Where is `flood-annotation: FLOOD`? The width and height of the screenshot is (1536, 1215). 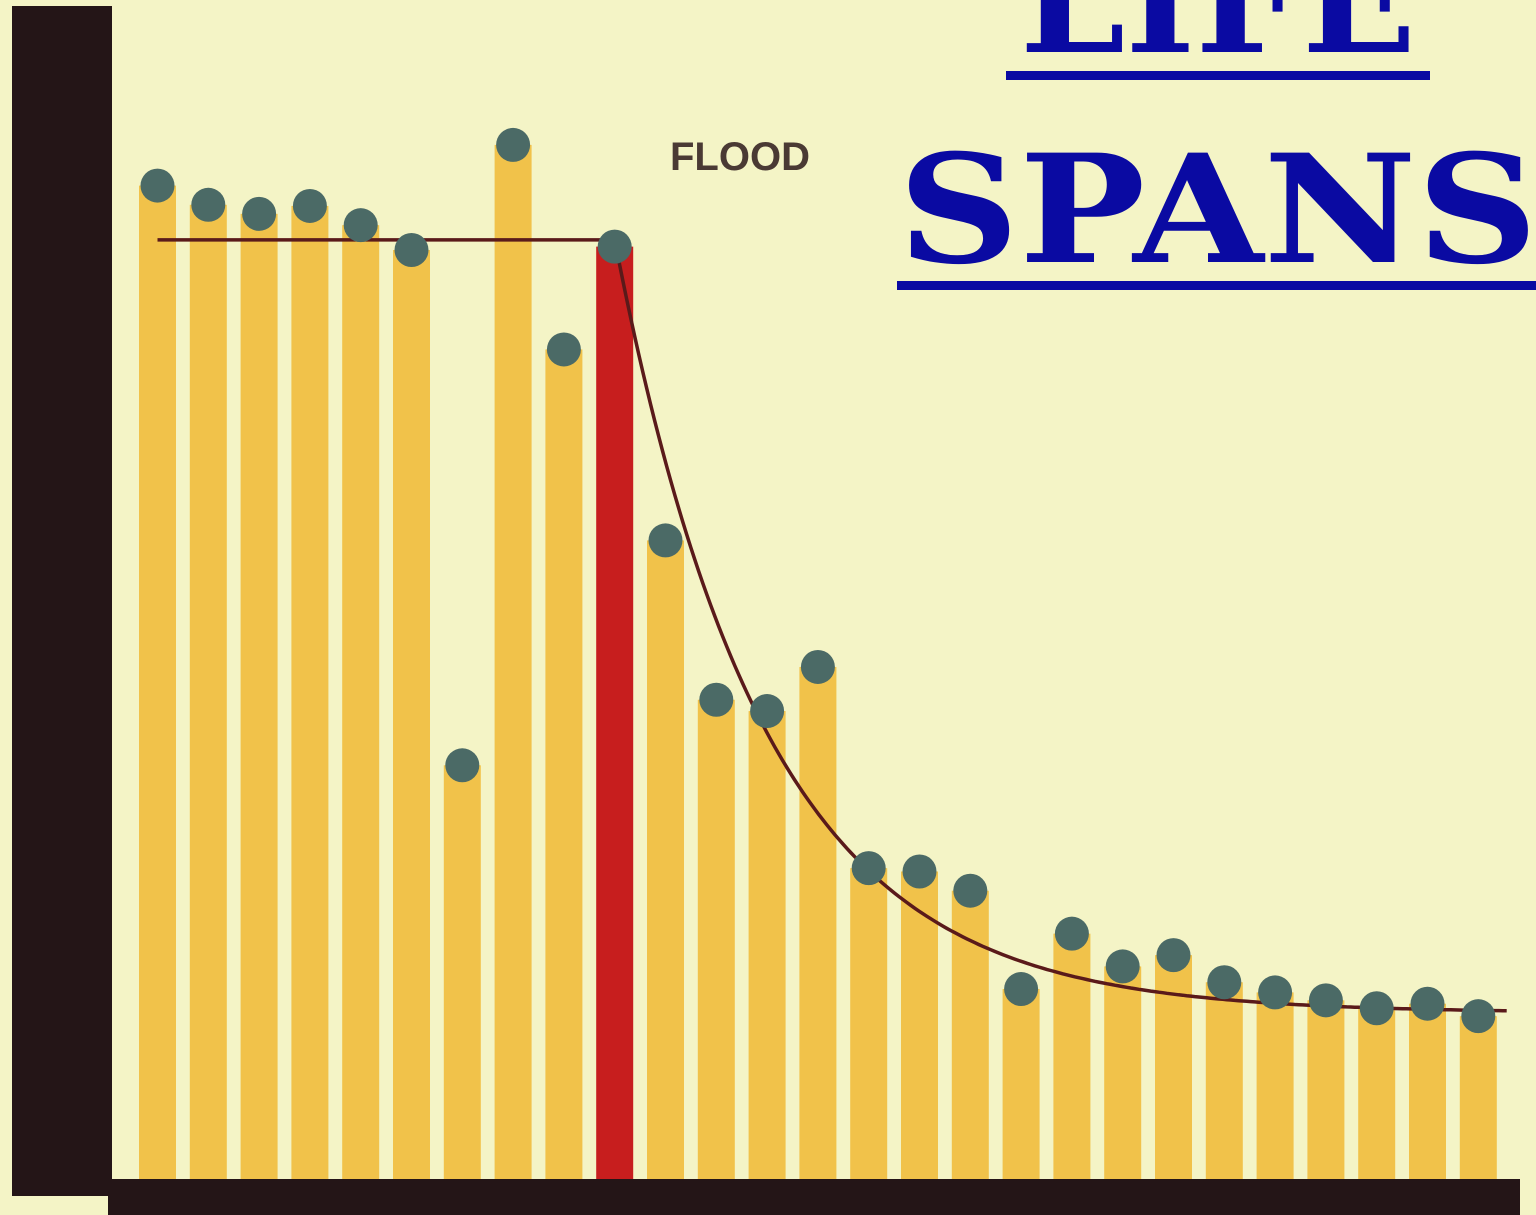 flood-annotation: FLOOD is located at coordinates (740, 157).